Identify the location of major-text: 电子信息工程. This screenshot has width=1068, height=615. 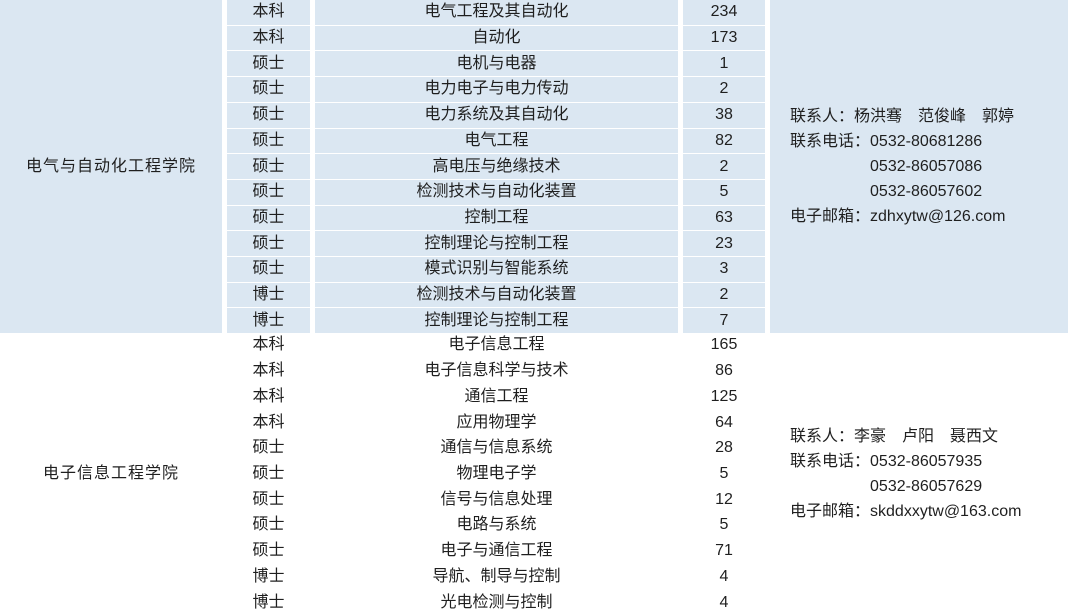
(496, 345).